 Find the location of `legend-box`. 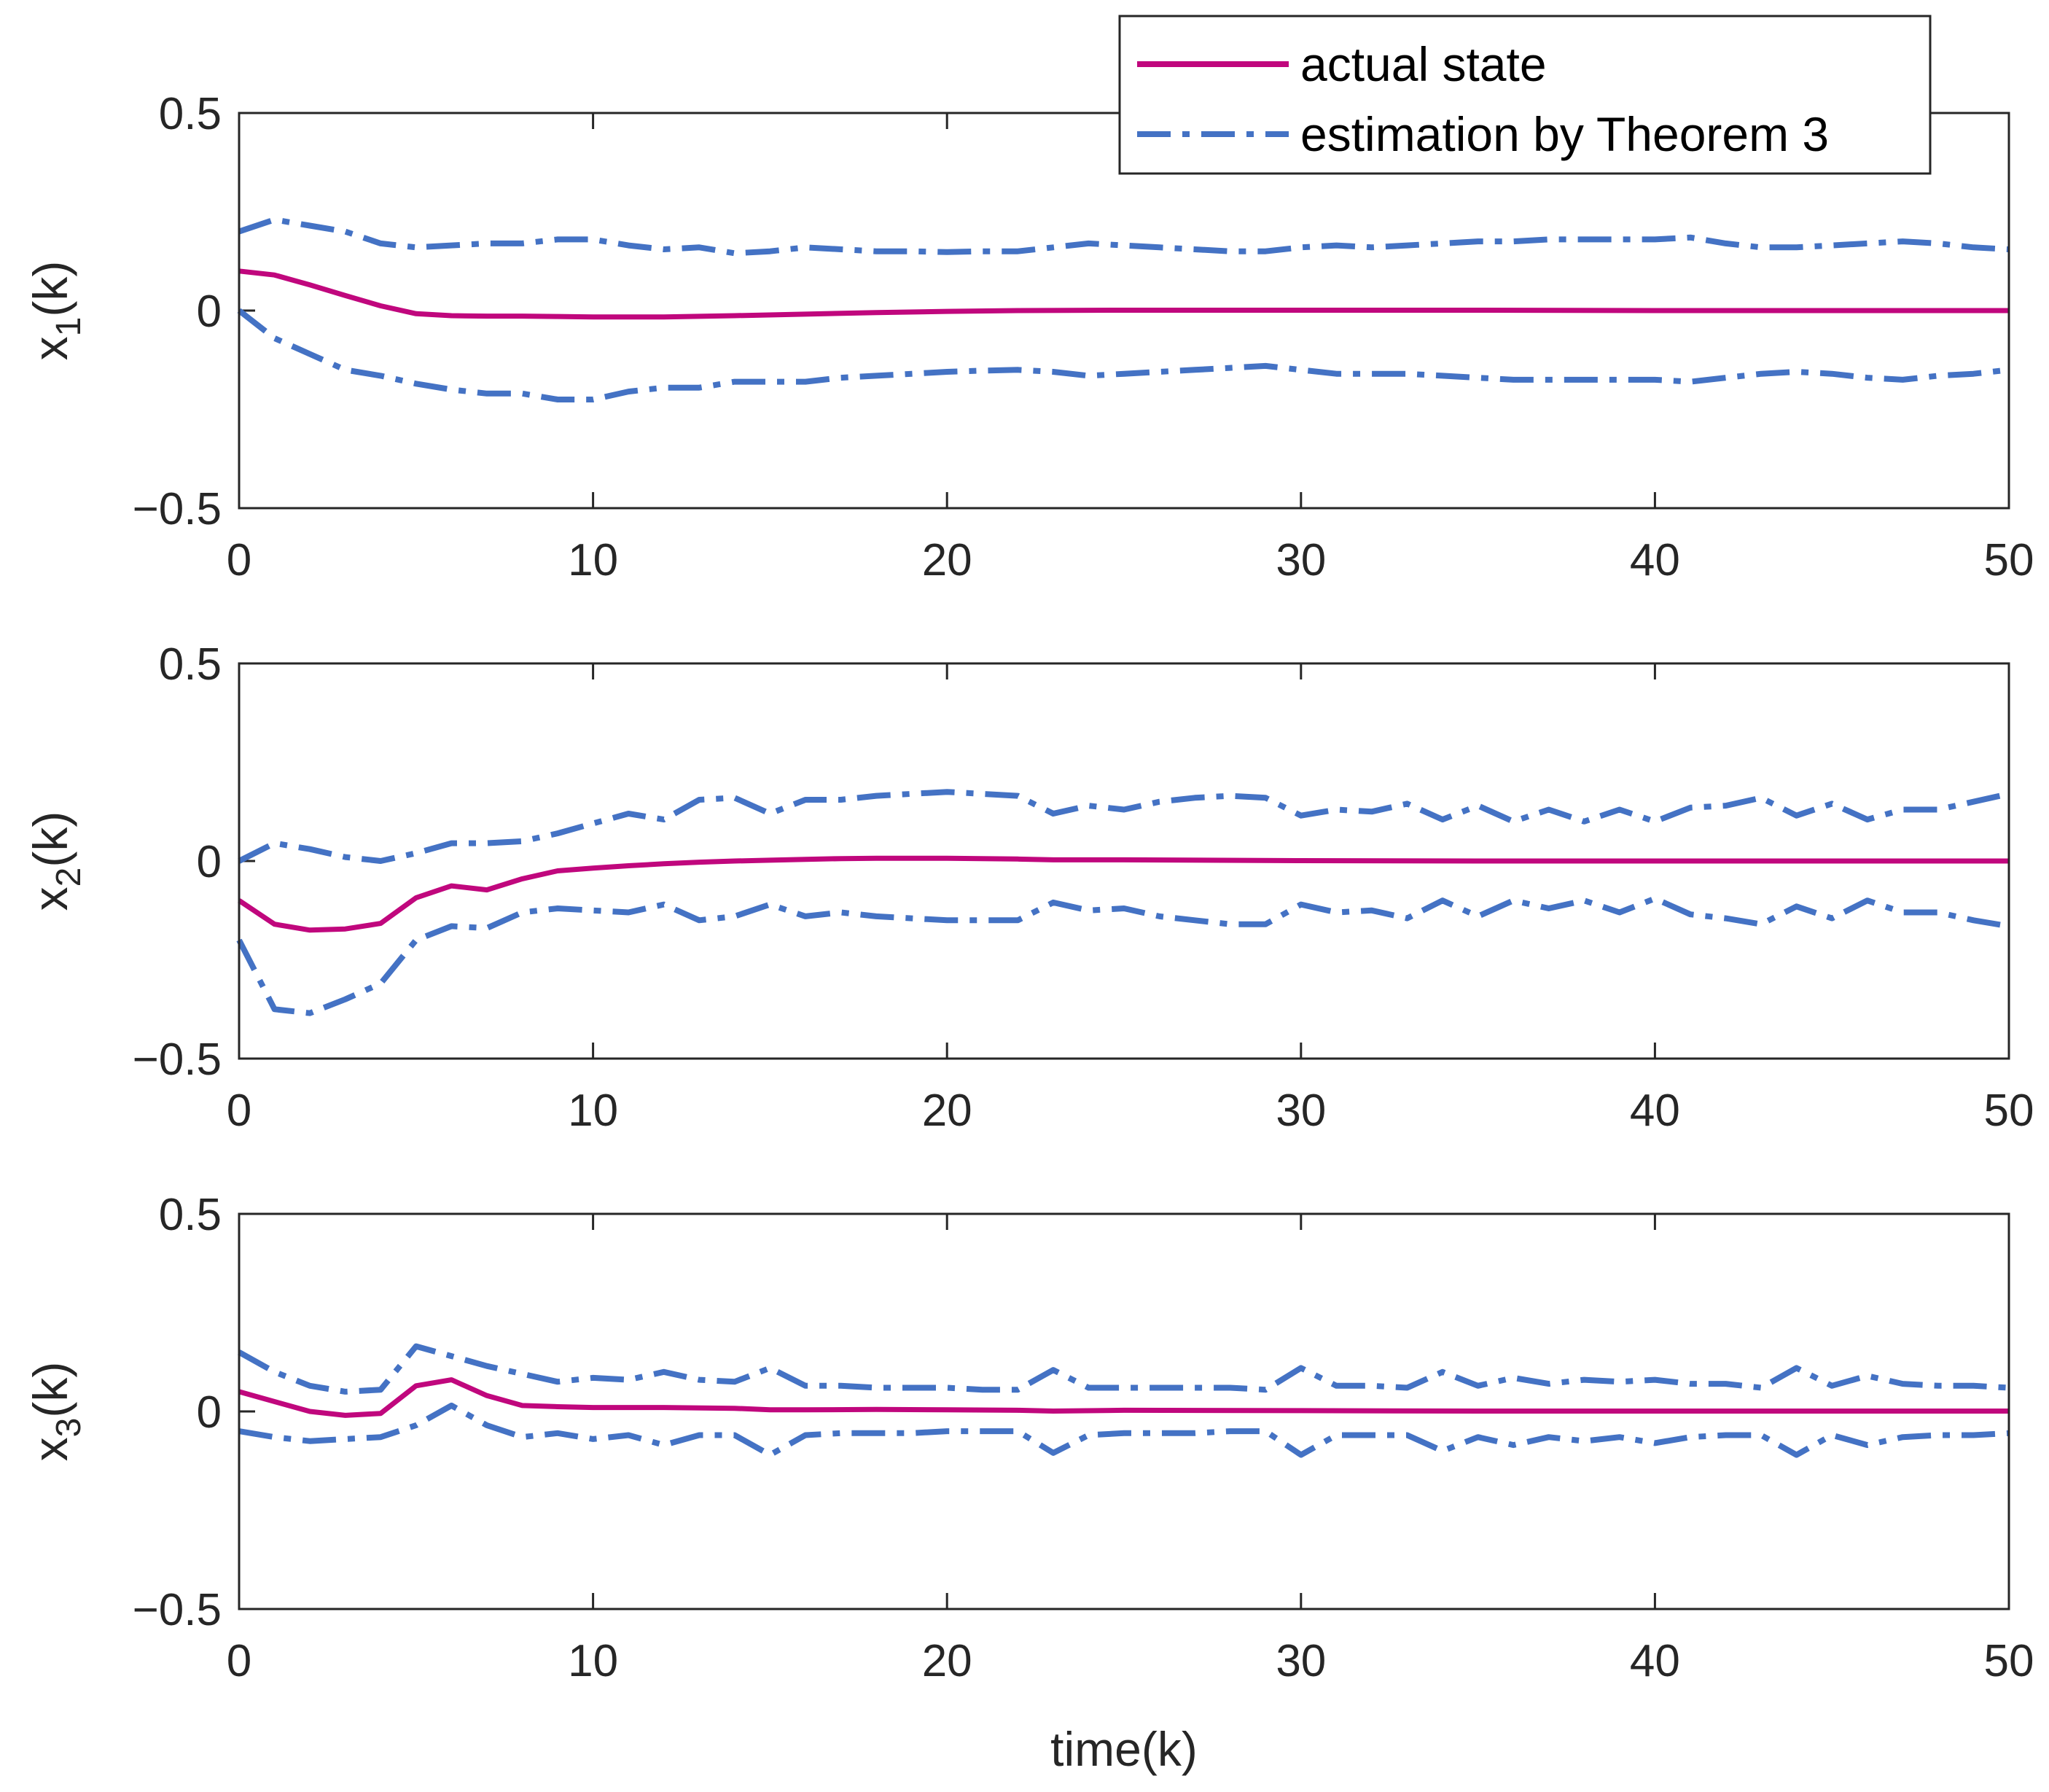

legend-box is located at coordinates (1525, 95).